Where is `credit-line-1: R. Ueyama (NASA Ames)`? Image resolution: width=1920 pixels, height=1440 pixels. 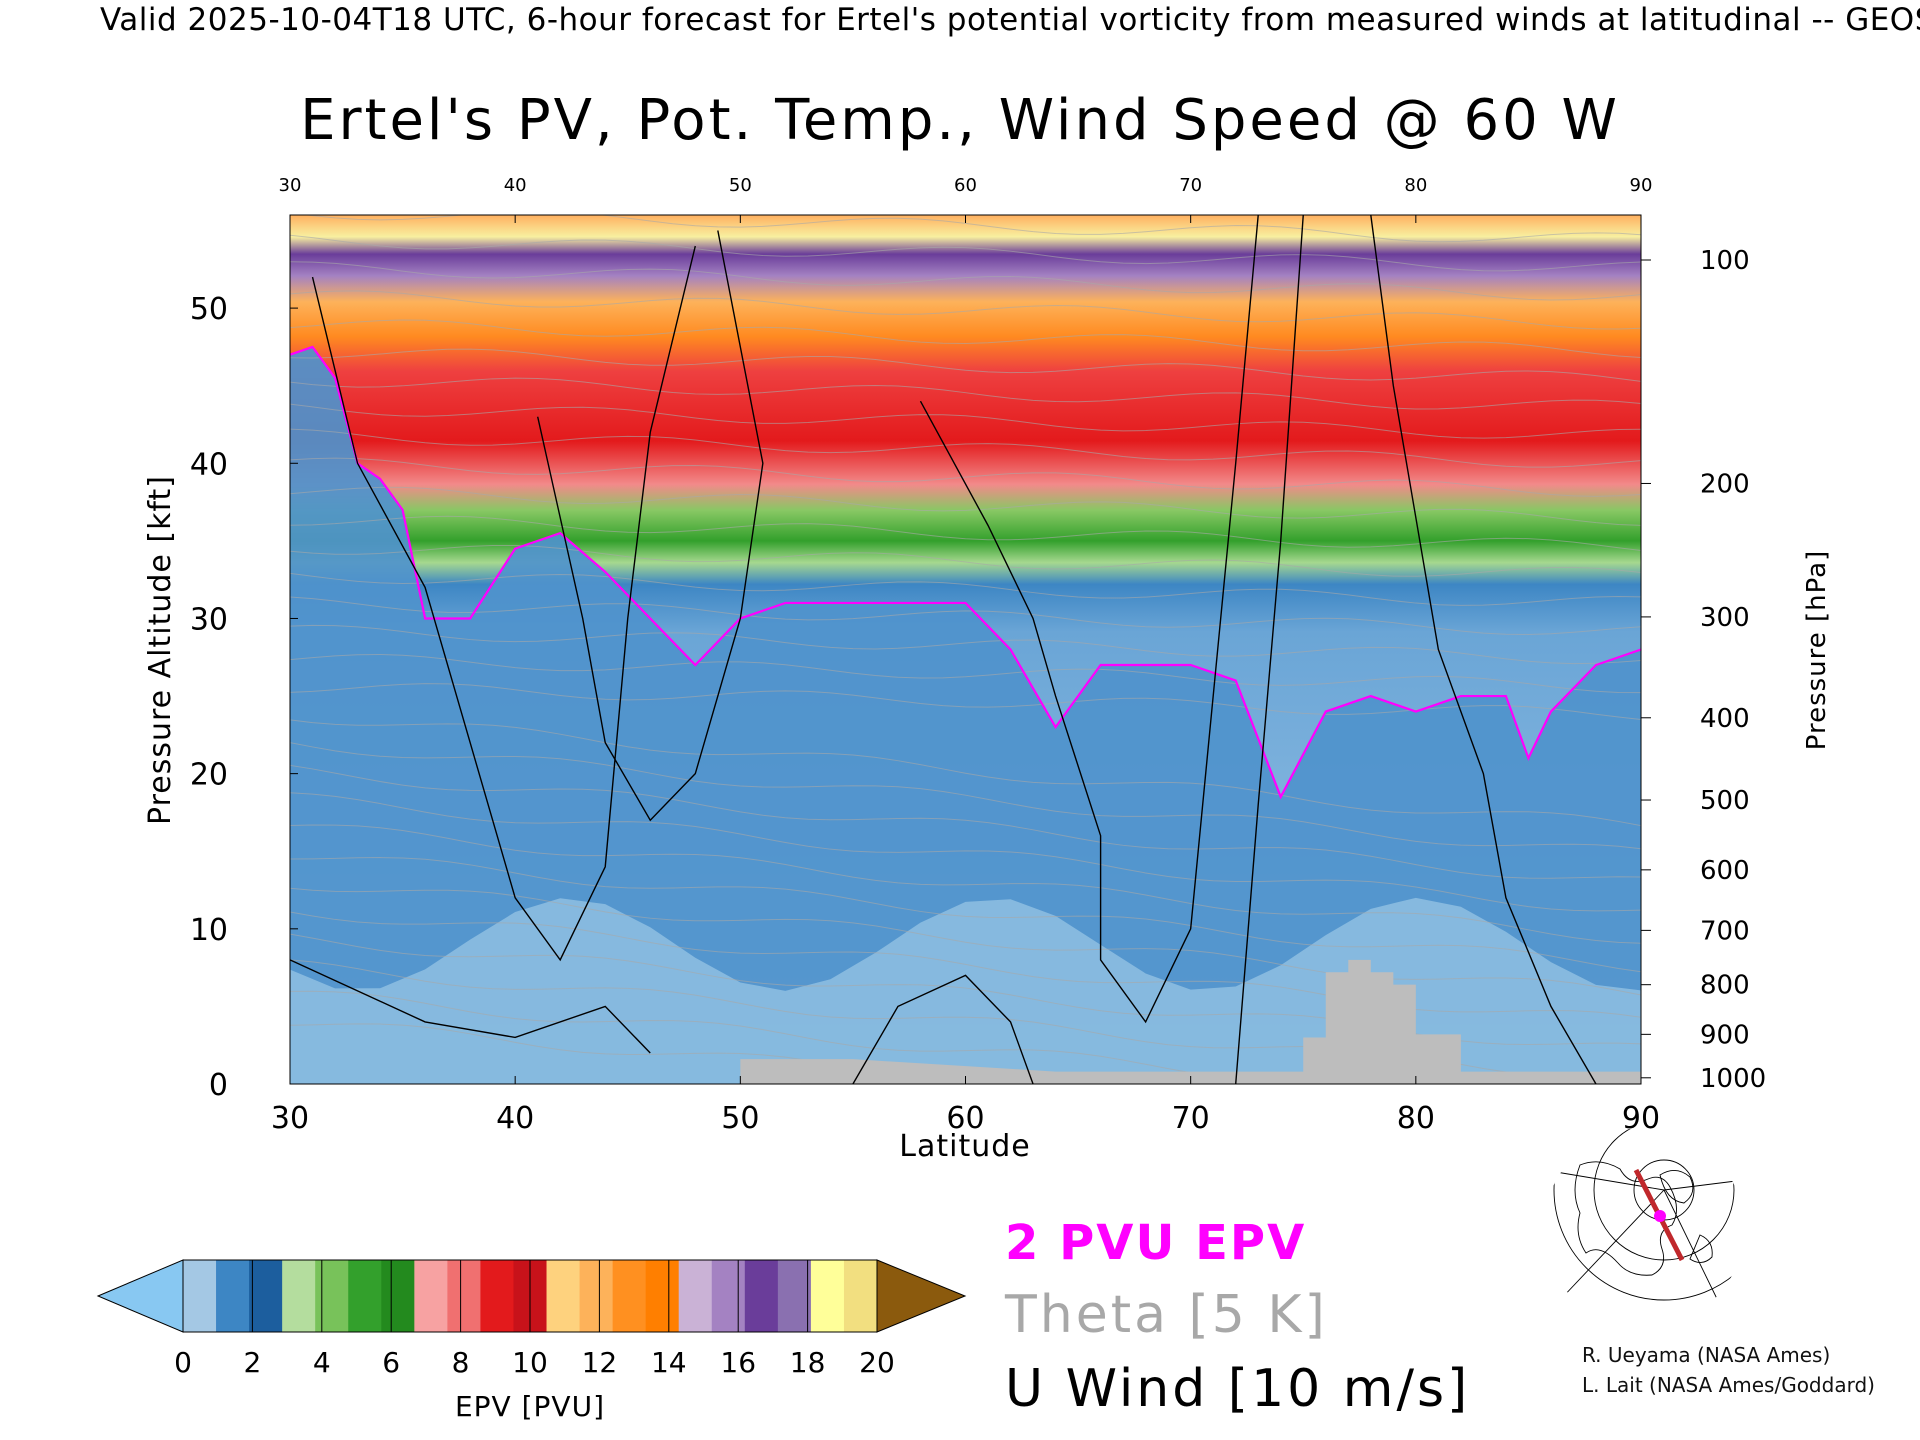
credit-line-1: R. Ueyama (NASA Ames) is located at coordinates (1706, 1355).